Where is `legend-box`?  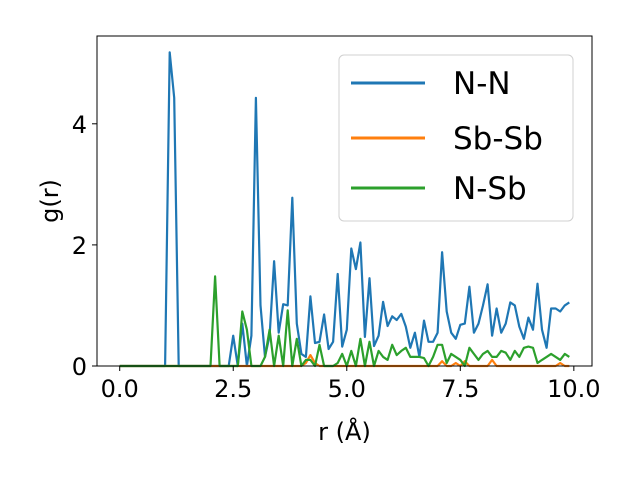
legend-box is located at coordinates (456, 138).